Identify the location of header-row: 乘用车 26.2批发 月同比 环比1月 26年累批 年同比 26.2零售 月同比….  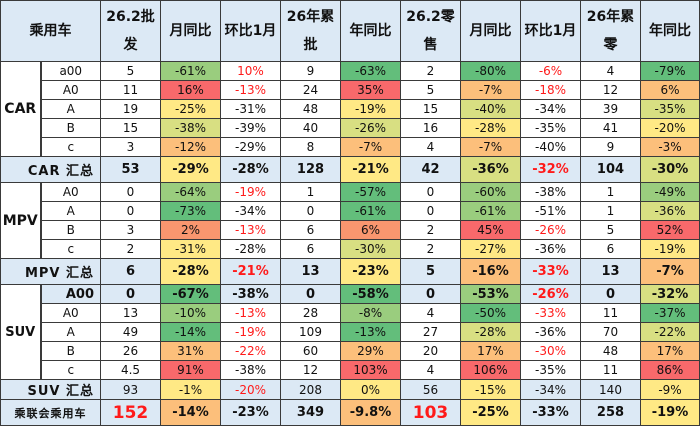
(350, 31).